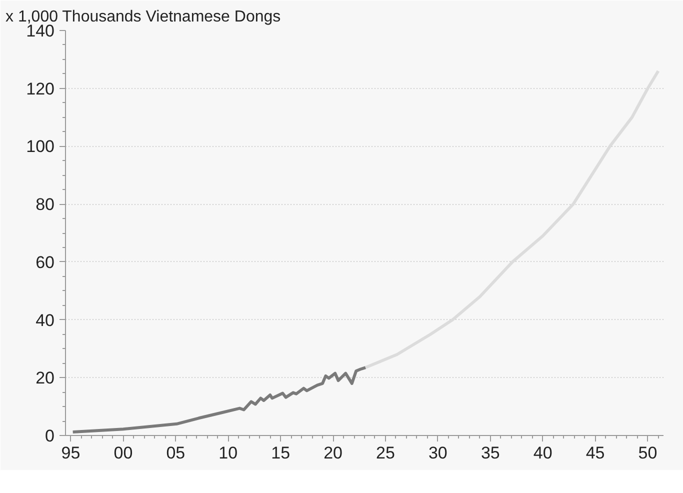  Describe the element at coordinates (280, 453) in the screenshot. I see `x-tick-label: 15` at that location.